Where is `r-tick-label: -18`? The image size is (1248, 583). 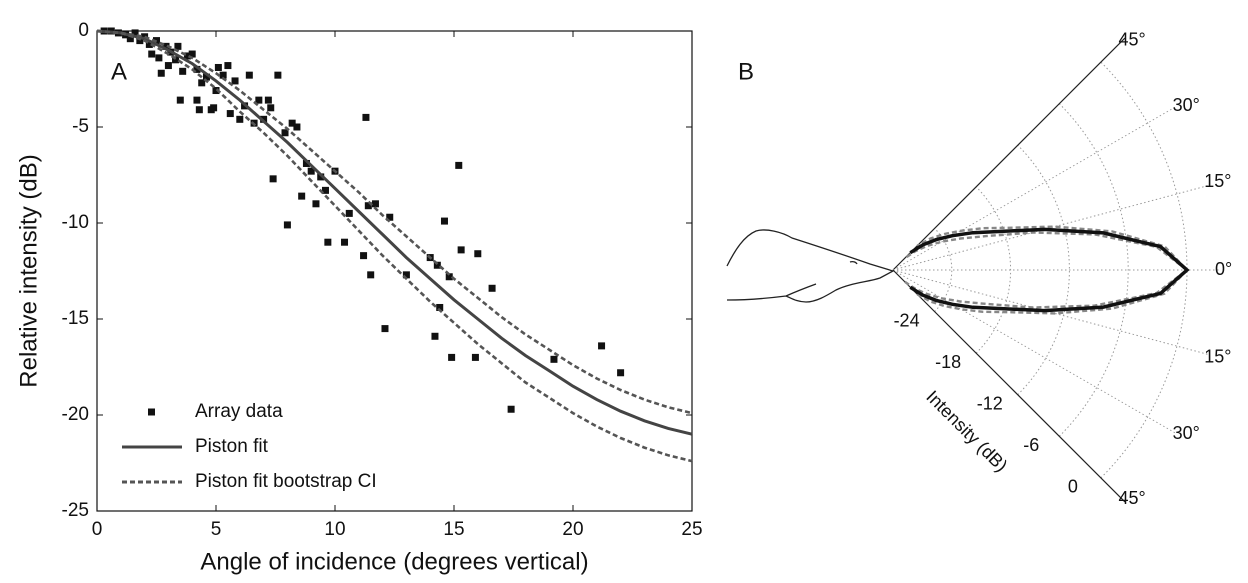 r-tick-label: -18 is located at coordinates (948, 362).